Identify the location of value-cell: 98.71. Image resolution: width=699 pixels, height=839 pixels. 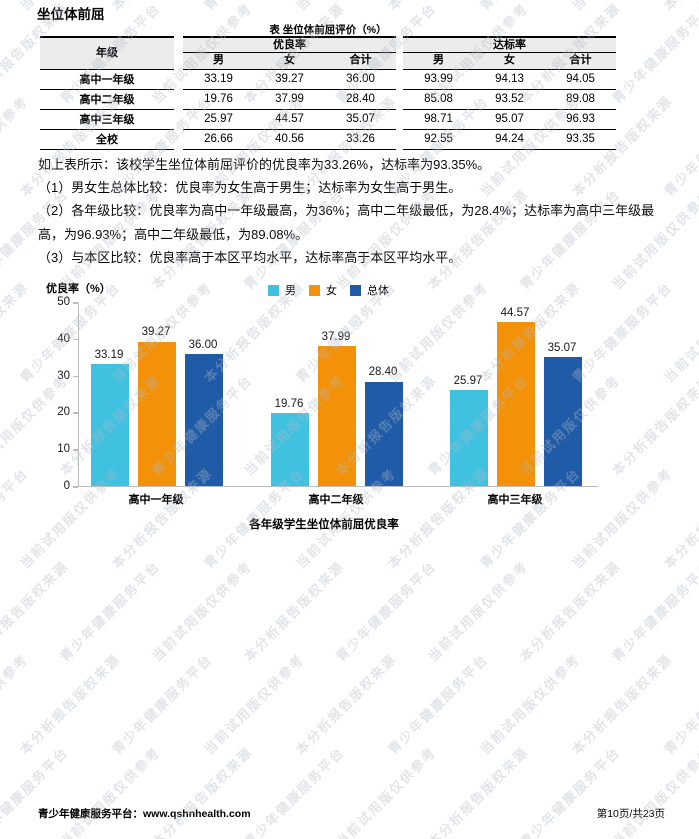
(438, 119).